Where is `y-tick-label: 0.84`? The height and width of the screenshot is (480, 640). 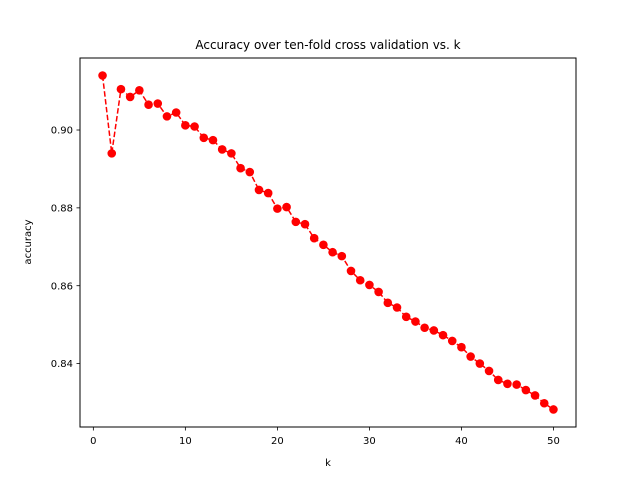 y-tick-label: 0.84 is located at coordinates (62, 364).